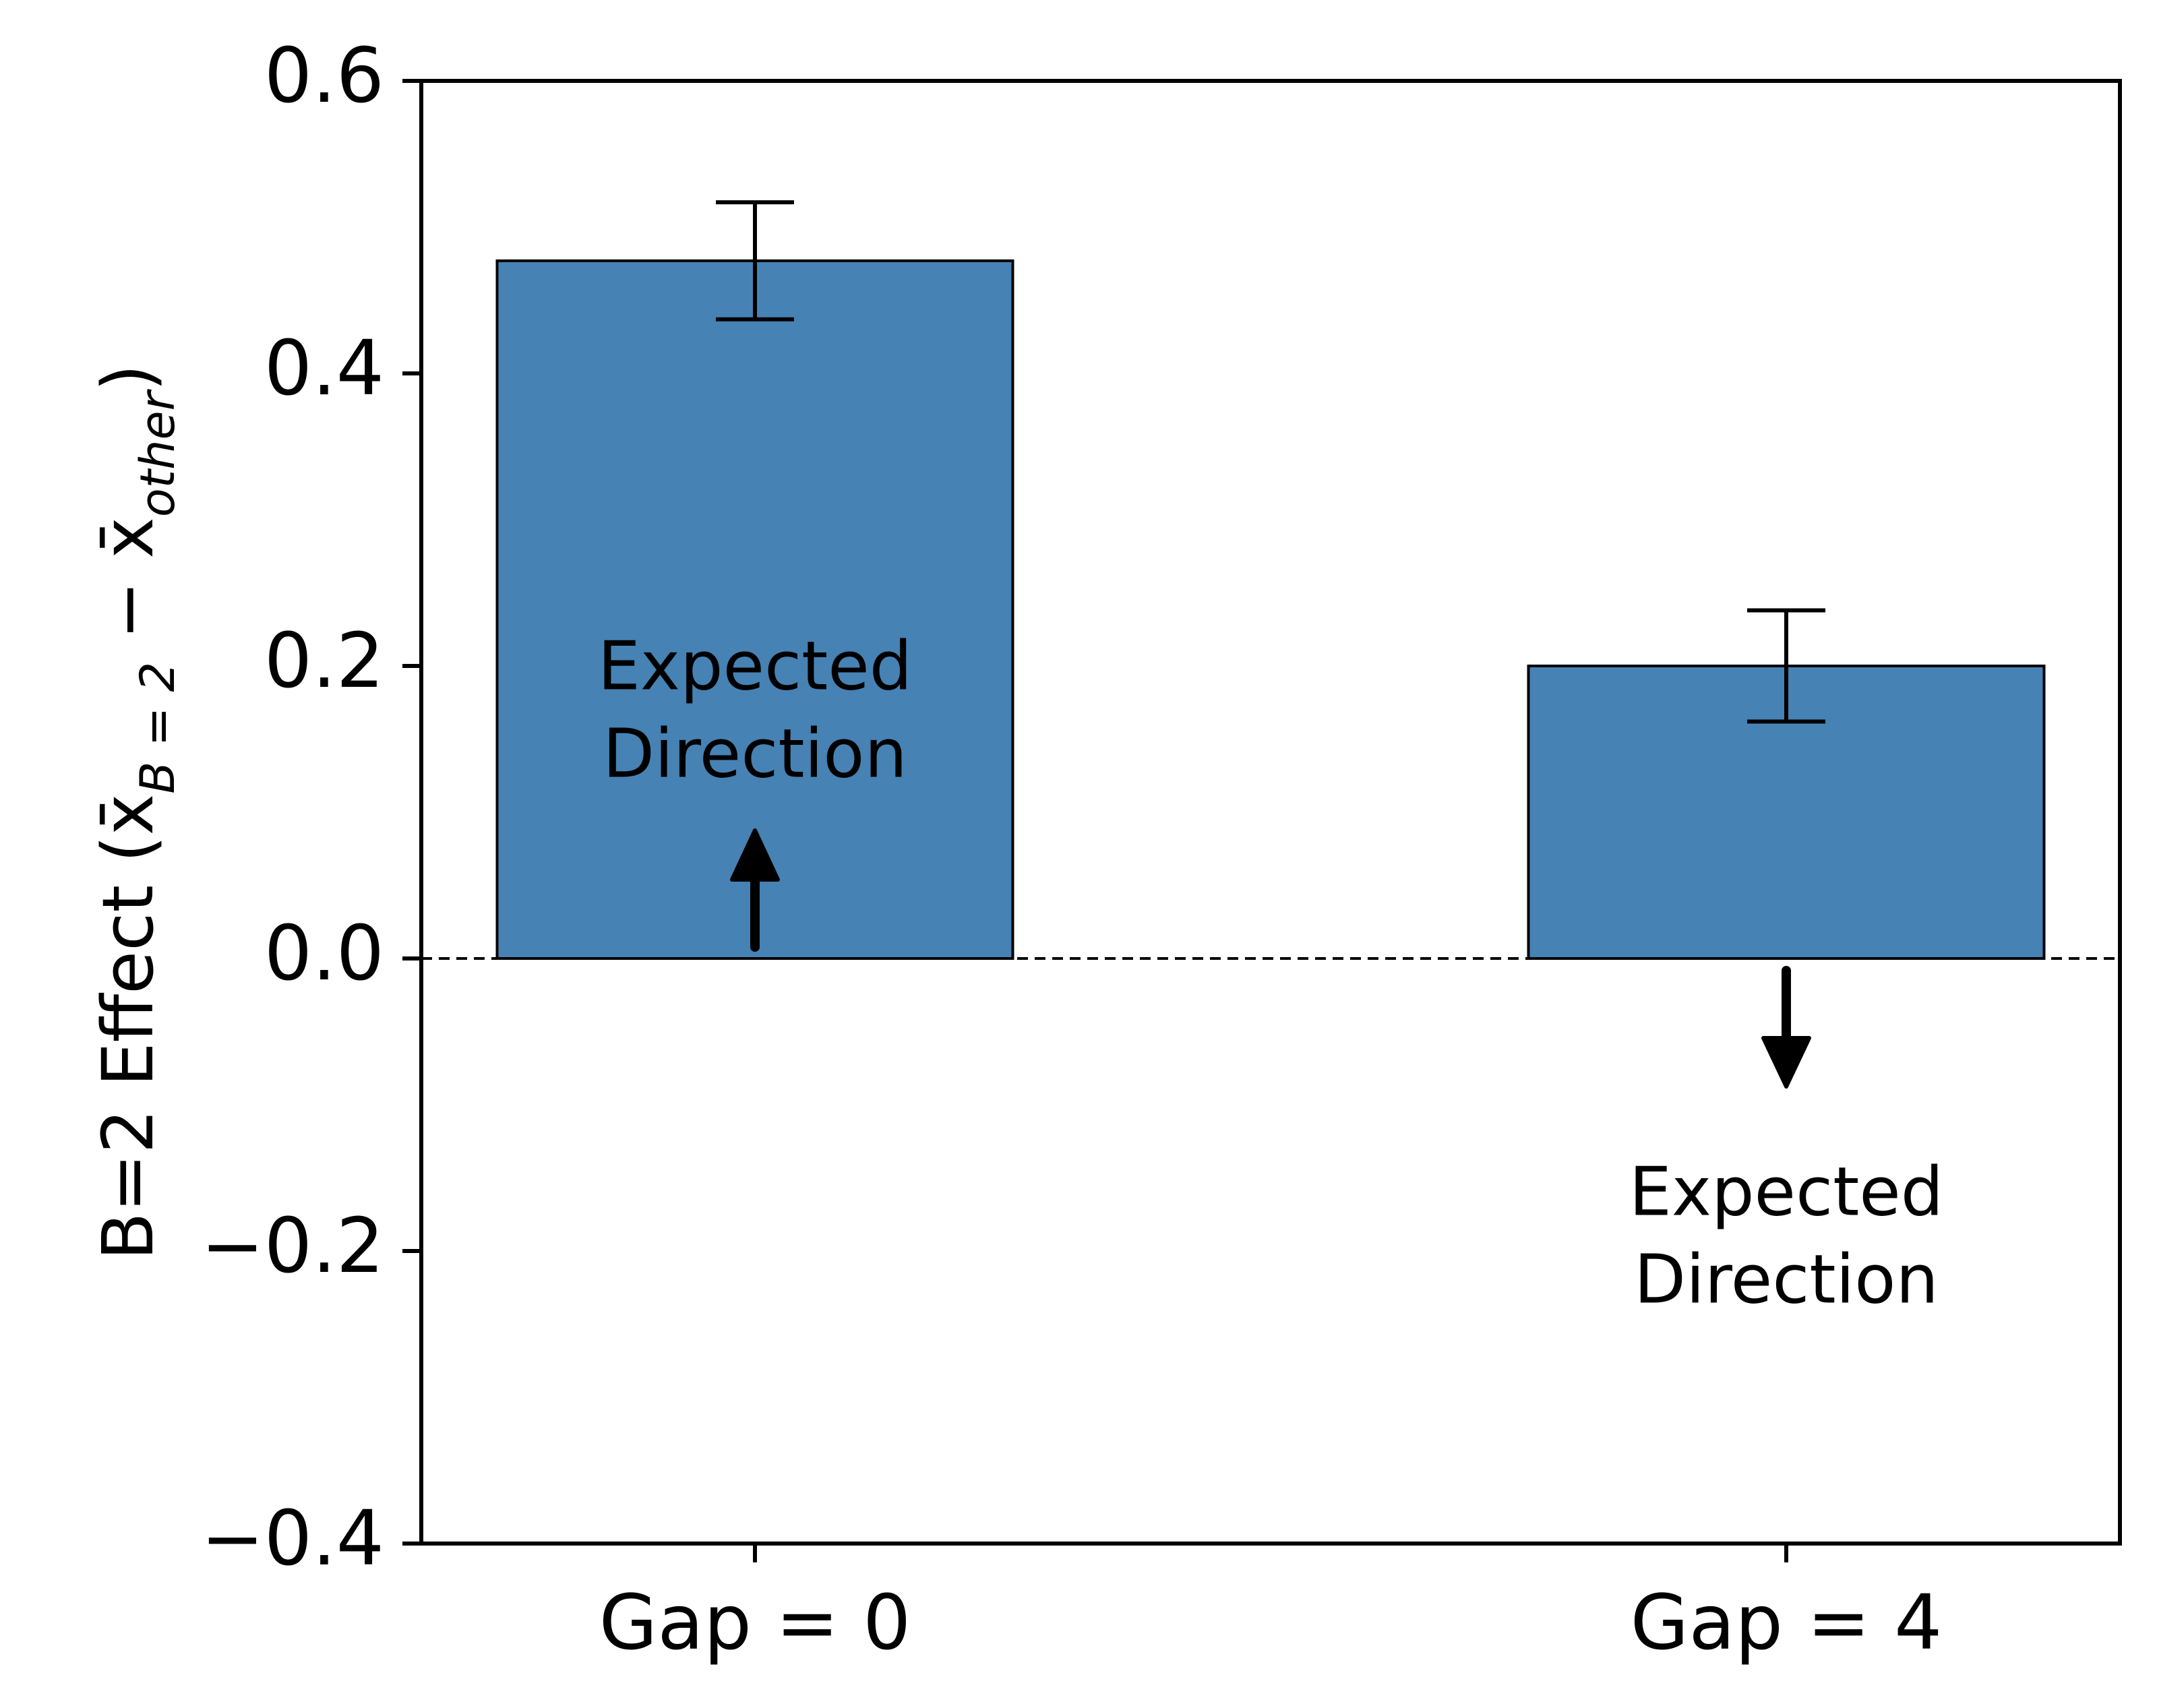  What do you see at coordinates (1786, 1062) in the screenshot?
I see `arrow-down-icon` at bounding box center [1786, 1062].